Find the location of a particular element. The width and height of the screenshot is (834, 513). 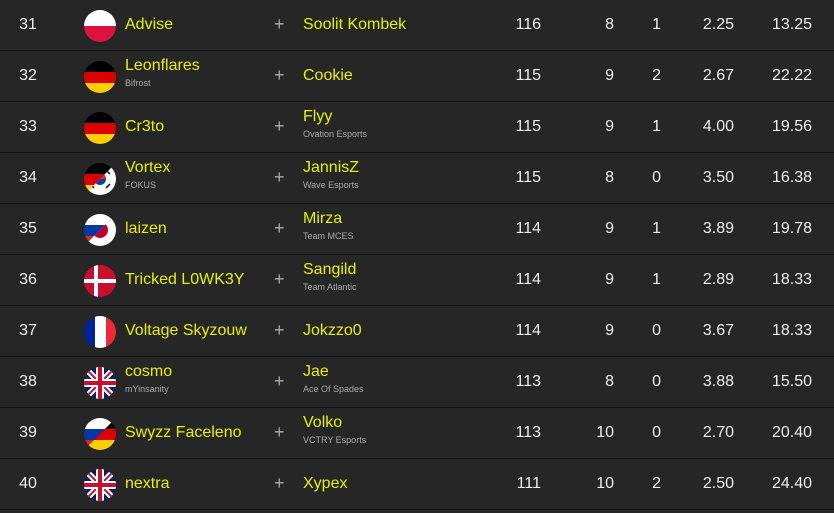

player-1: Vortex FOKUS is located at coordinates (147, 174).